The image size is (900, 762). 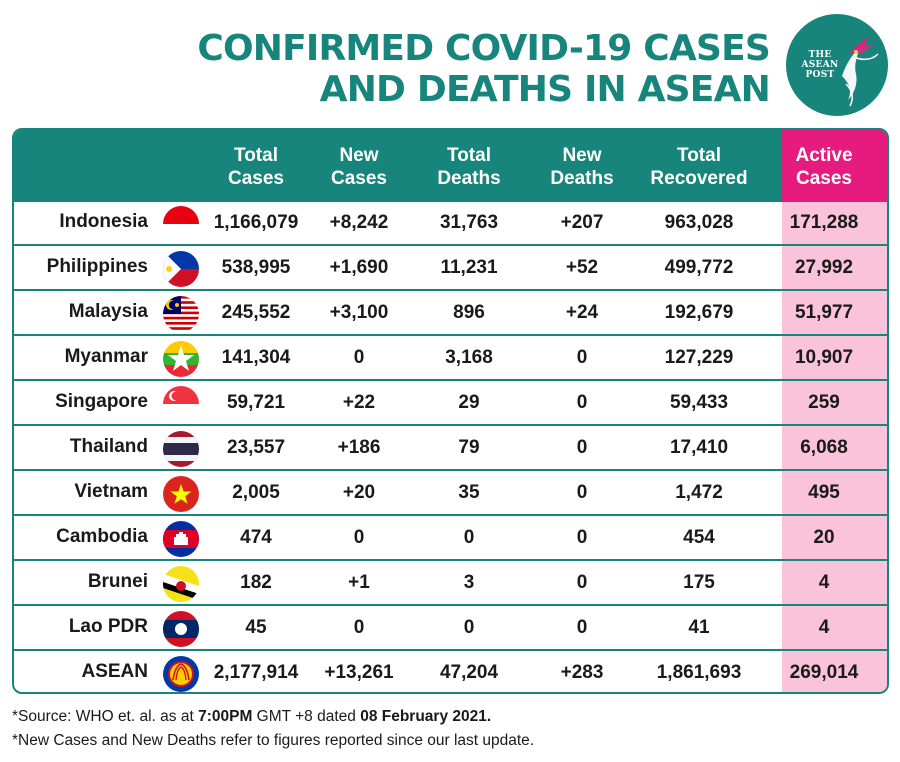 I want to click on cell-value: +207, so click(x=582, y=222).